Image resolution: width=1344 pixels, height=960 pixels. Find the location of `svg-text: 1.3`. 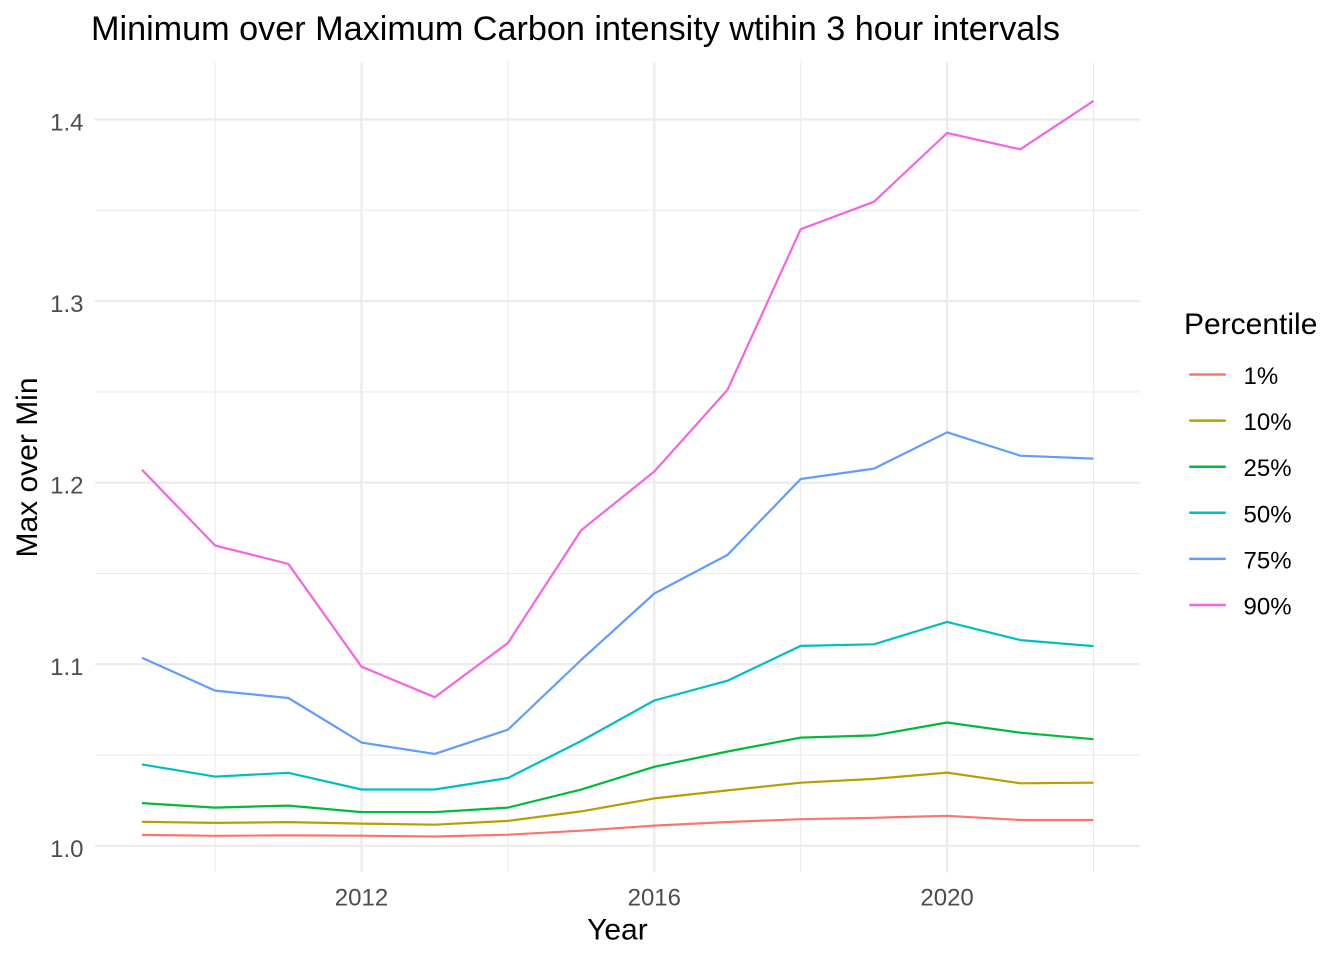

svg-text: 1.3 is located at coordinates (66, 304).